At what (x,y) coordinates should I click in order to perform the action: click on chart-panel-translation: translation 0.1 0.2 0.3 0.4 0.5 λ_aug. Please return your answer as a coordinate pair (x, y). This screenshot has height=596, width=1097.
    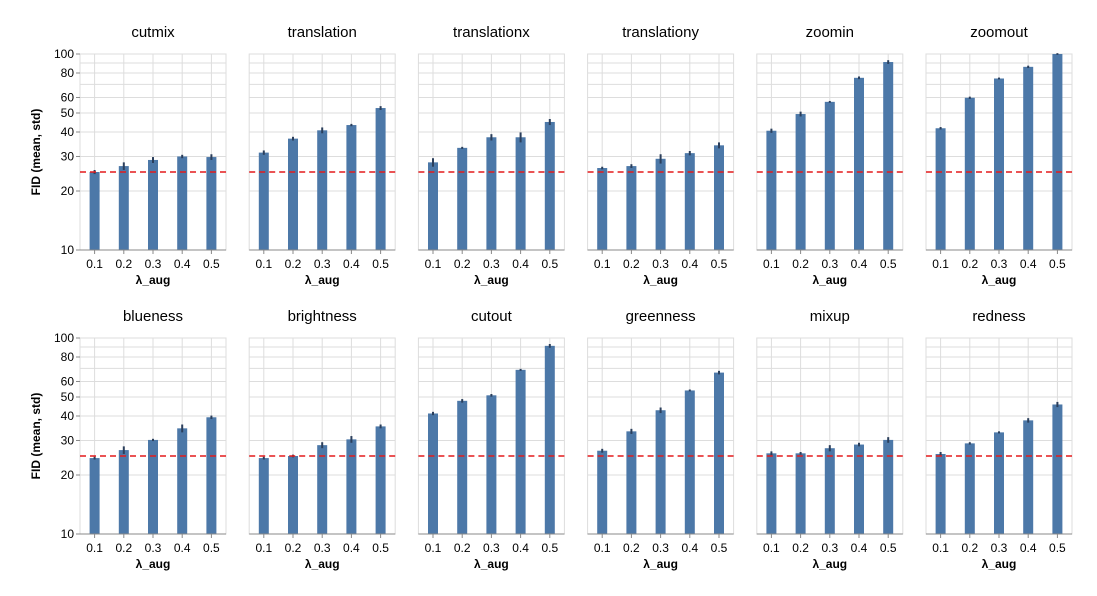
    Looking at the image, I should click on (322, 155).